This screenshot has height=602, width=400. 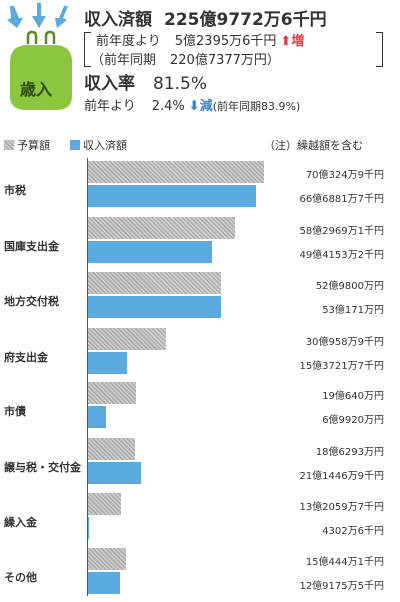 What do you see at coordinates (344, 562) in the screenshot?
I see `budget-value-label: 15億444万1千円` at bounding box center [344, 562].